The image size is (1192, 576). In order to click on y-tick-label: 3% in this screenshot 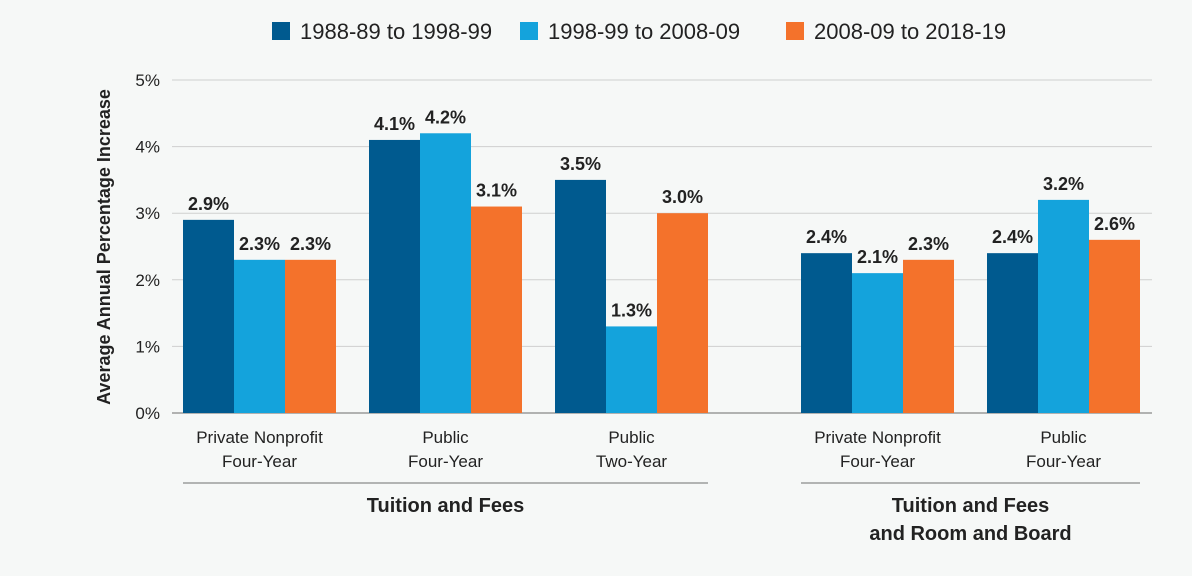, I will do `click(147, 213)`.